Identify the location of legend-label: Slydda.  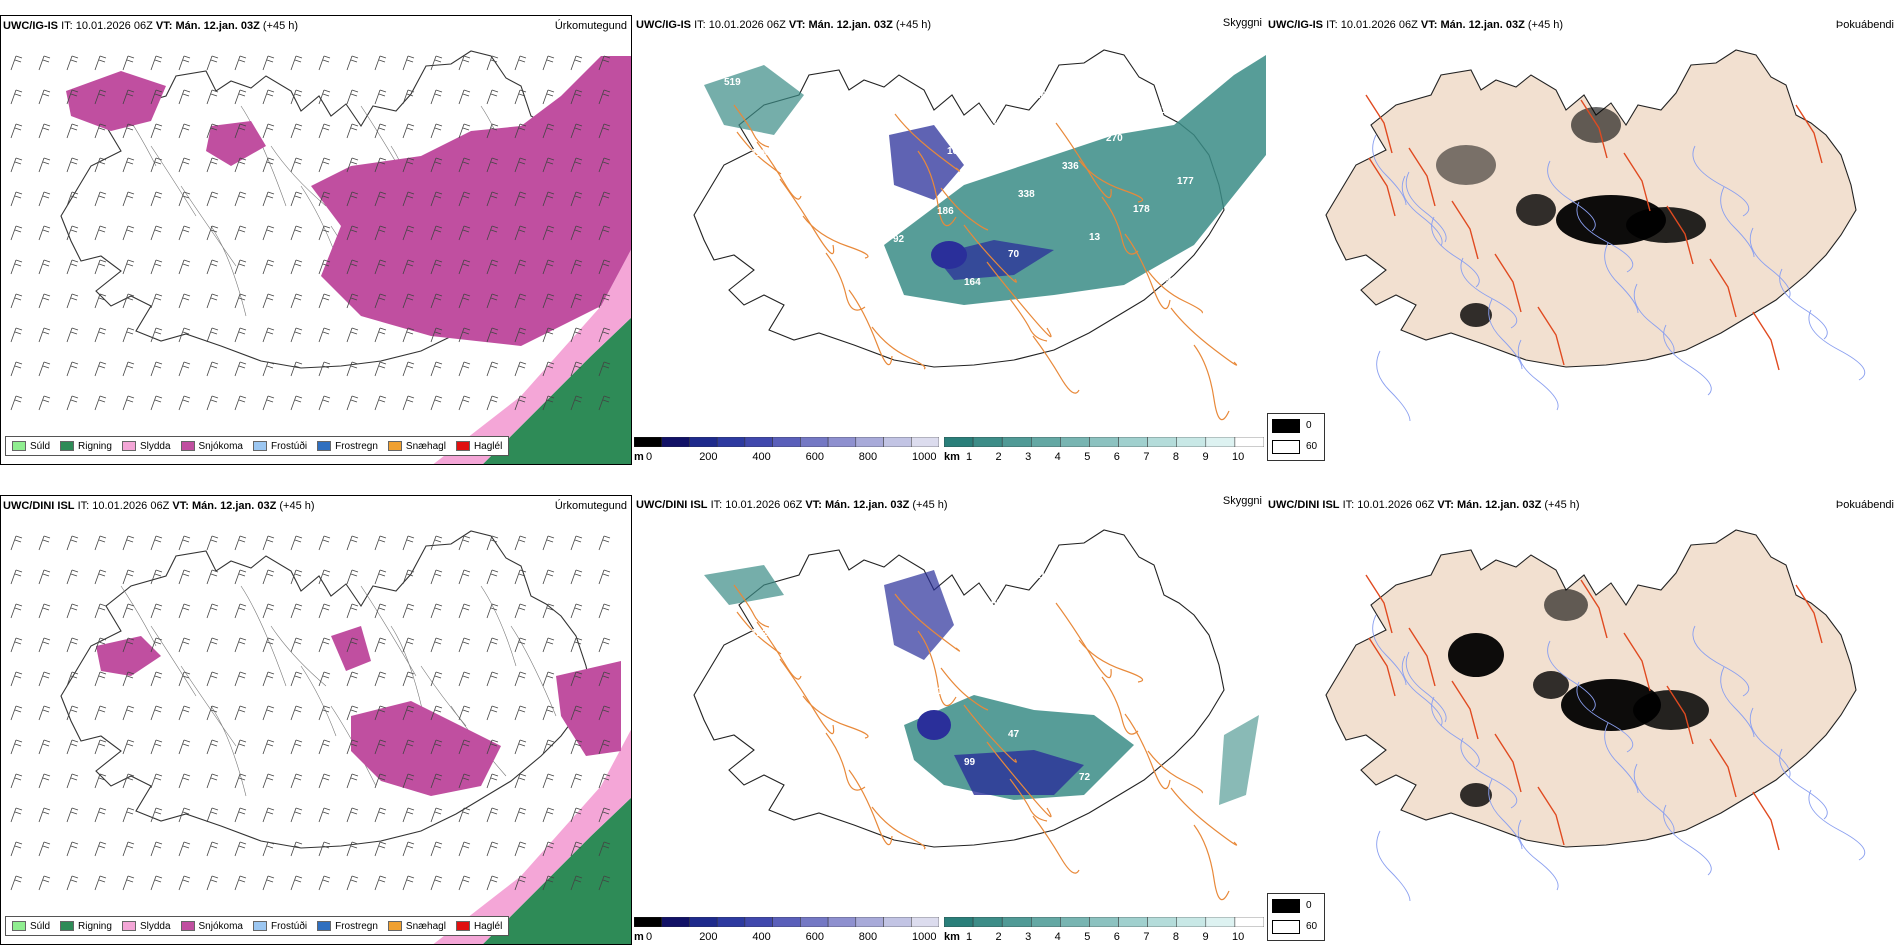
(155, 926).